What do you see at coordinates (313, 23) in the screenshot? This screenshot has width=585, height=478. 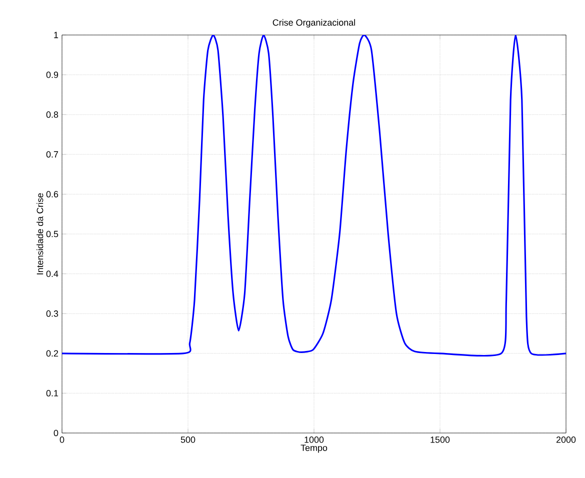 I see `chart-title: Crise Organizacional` at bounding box center [313, 23].